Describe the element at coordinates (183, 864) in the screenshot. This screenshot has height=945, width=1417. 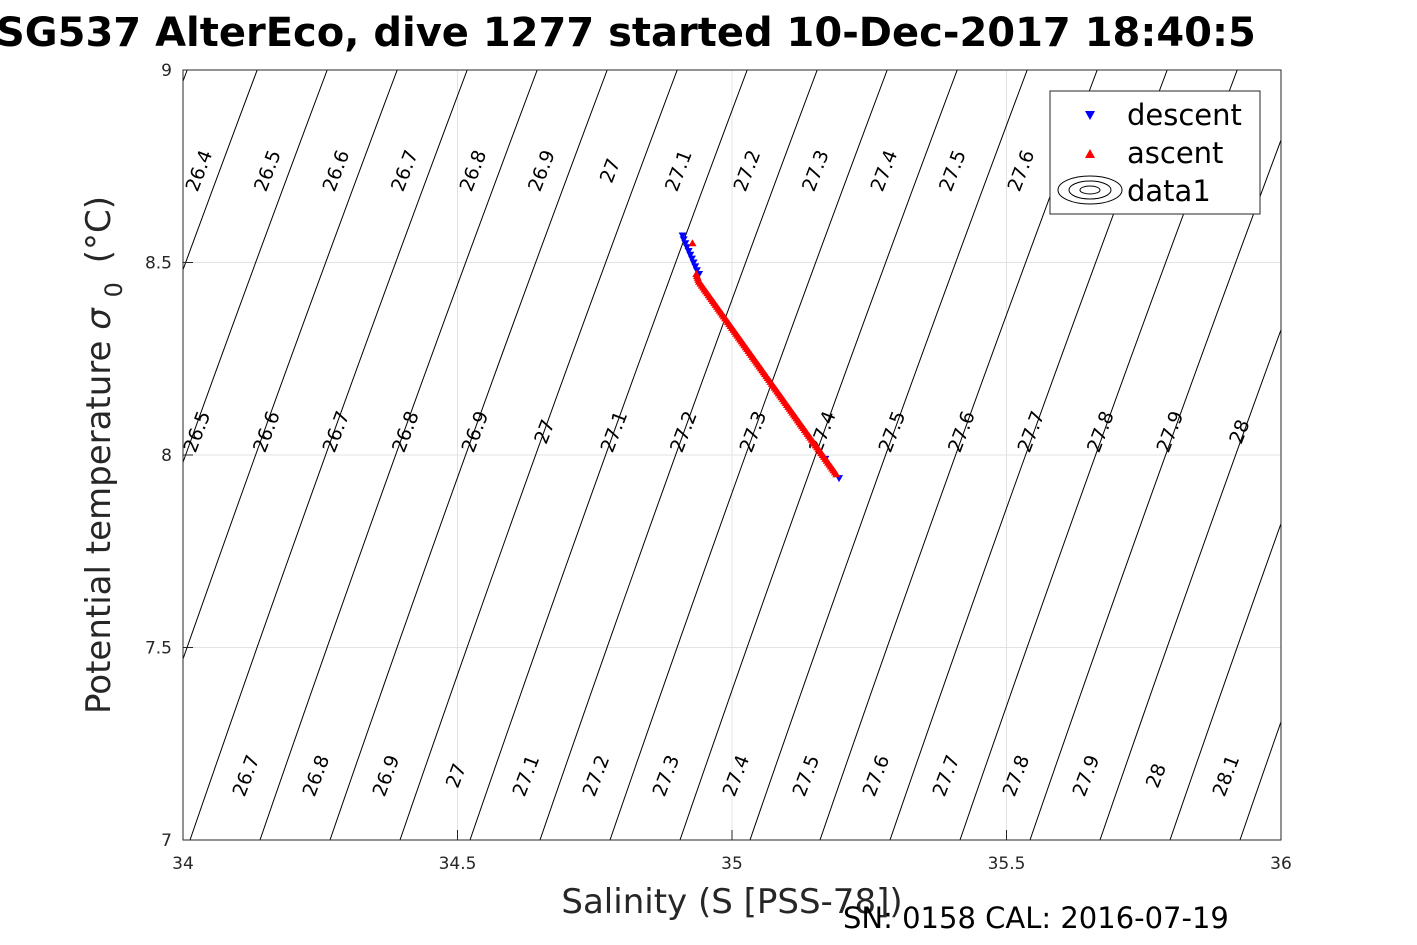
I see `x-tick-label: 34` at that location.